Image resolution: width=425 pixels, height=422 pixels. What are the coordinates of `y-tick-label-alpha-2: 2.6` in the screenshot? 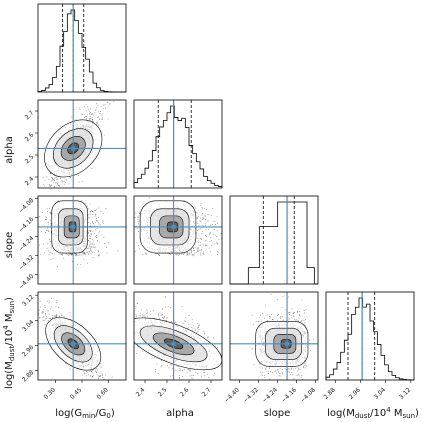 It's located at (30, 137).